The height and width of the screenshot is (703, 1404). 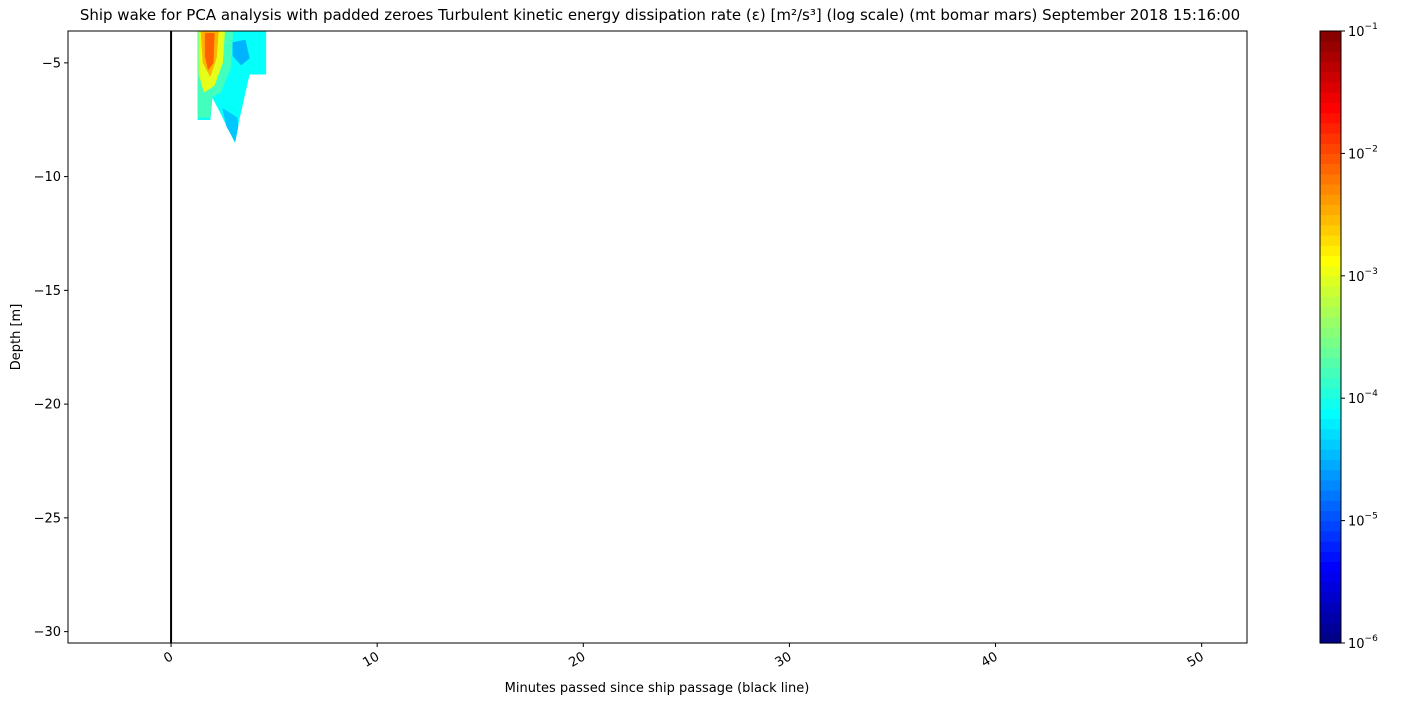 I want to click on colorbar-tick-label: 10⁻⁶, so click(x=1363, y=643).